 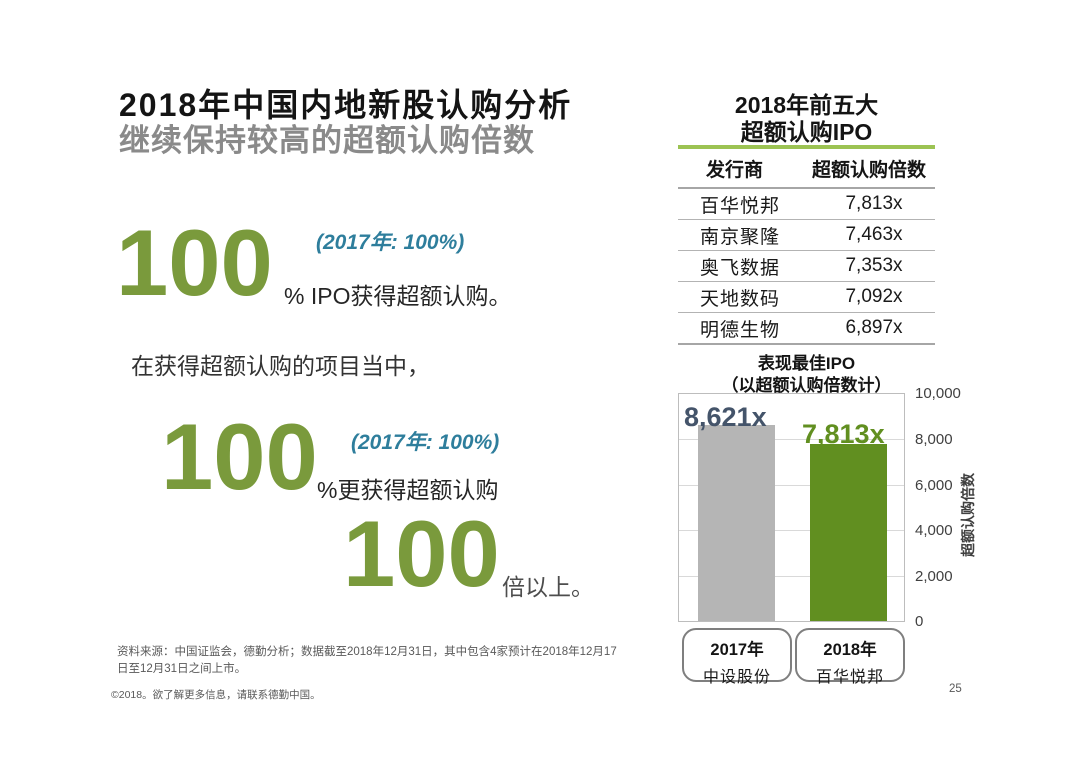 I want to click on multiple-cell: 7,353x, so click(x=874, y=265).